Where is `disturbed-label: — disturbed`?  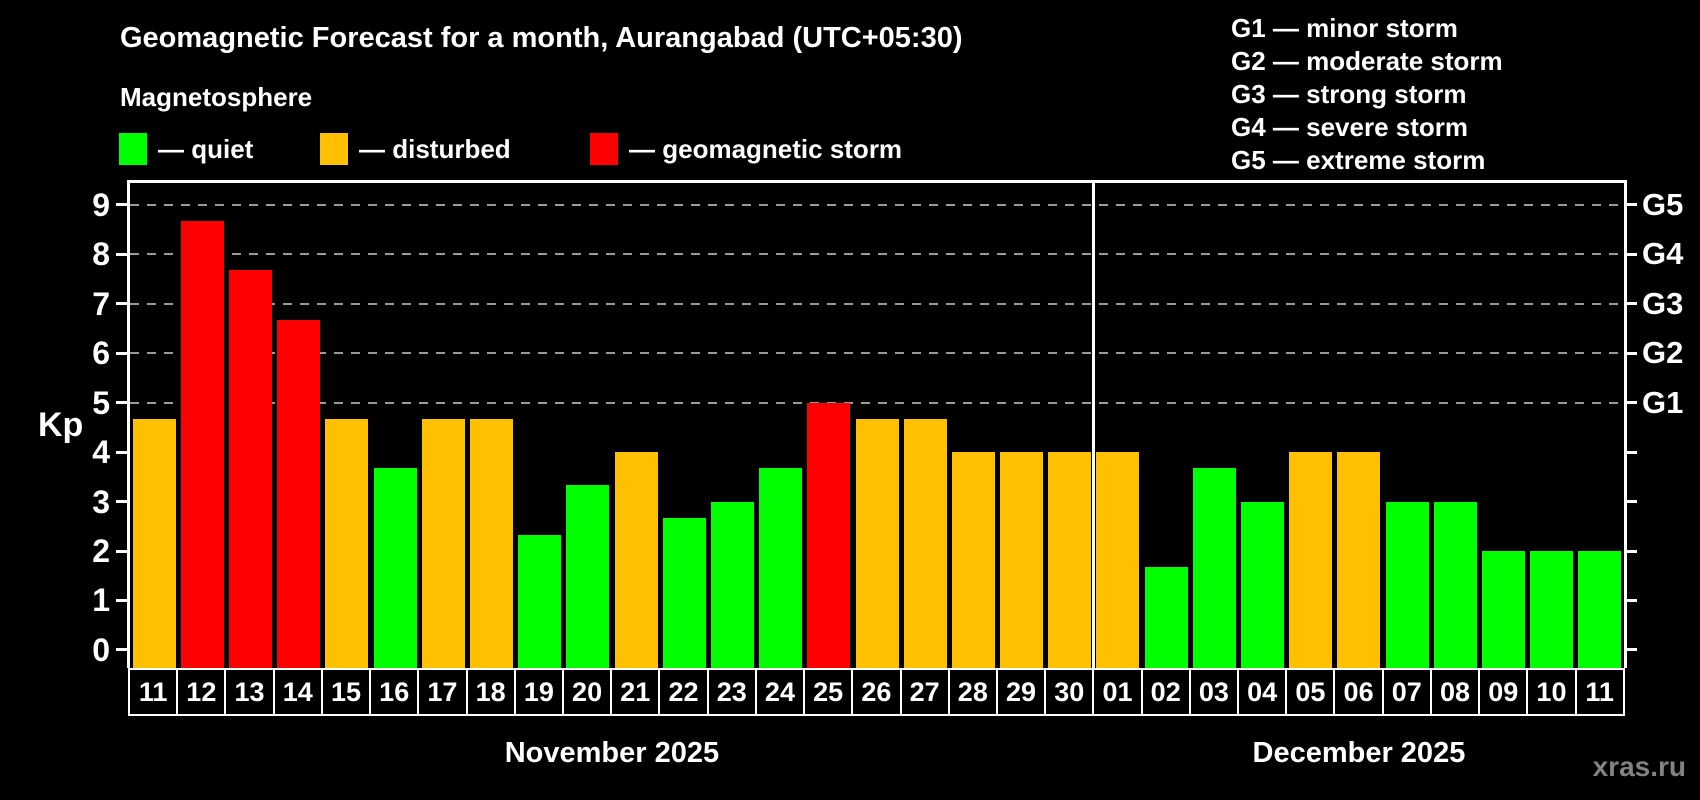
disturbed-label: — disturbed is located at coordinates (435, 148).